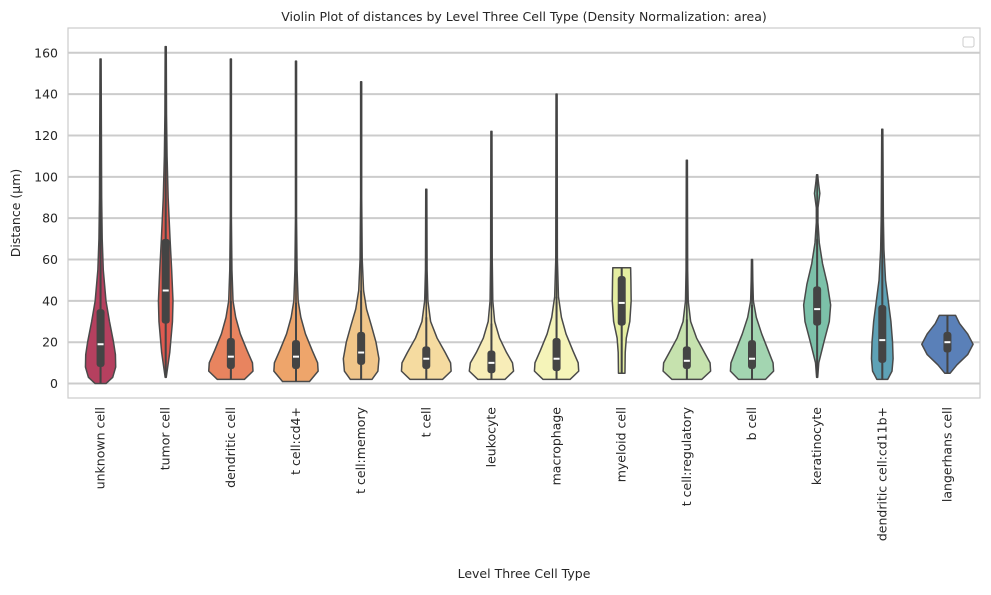 The image size is (991, 595). Describe the element at coordinates (46, 176) in the screenshot. I see `y-tick-label: 100` at that location.